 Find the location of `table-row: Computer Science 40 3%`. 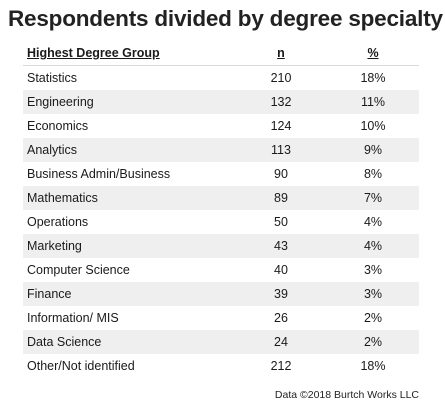

table-row: Computer Science 40 3% is located at coordinates (221, 270).